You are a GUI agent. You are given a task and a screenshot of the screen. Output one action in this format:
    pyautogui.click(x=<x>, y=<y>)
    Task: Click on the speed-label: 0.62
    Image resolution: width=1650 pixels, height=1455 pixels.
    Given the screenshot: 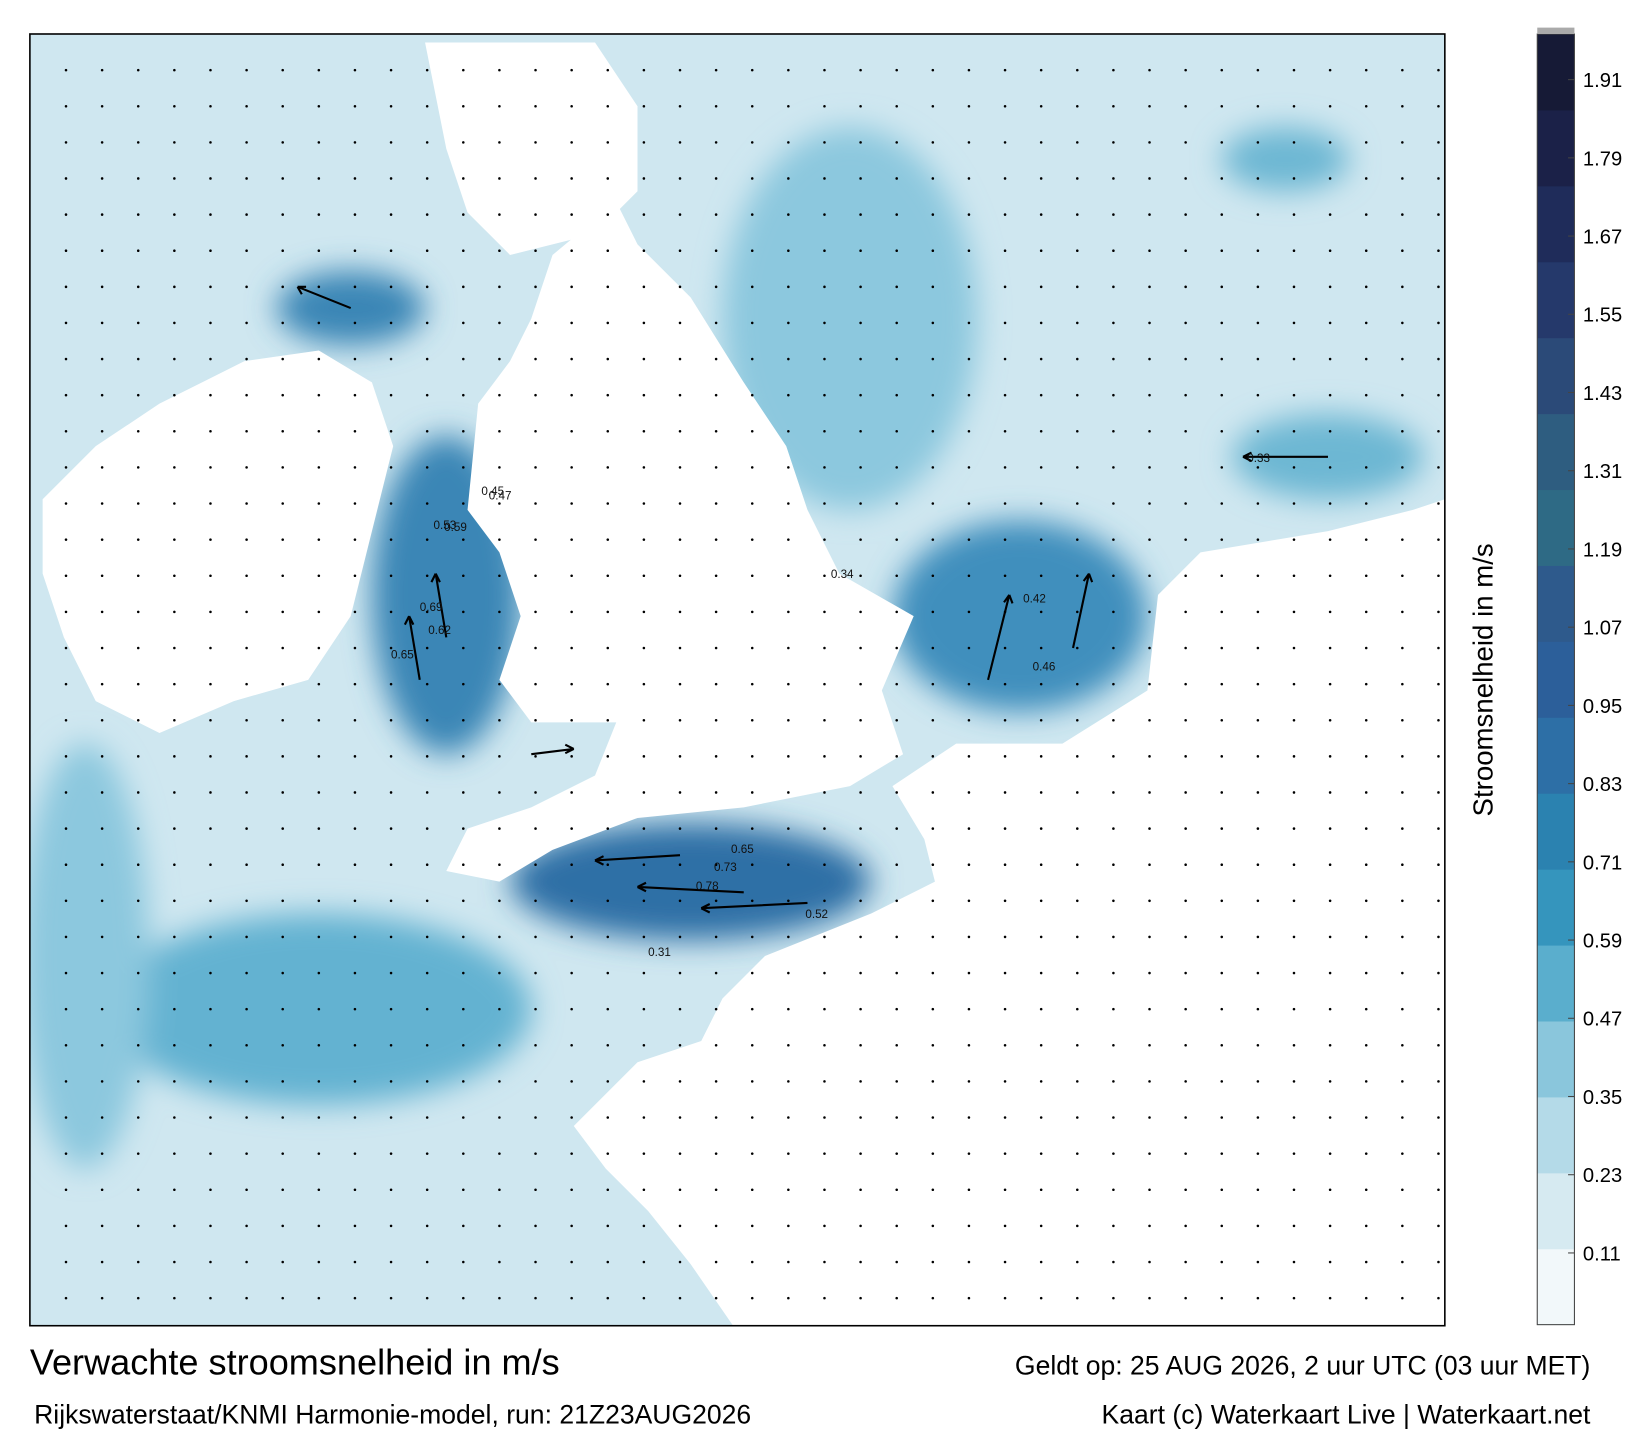 What is the action you would take?
    pyautogui.click(x=439, y=630)
    